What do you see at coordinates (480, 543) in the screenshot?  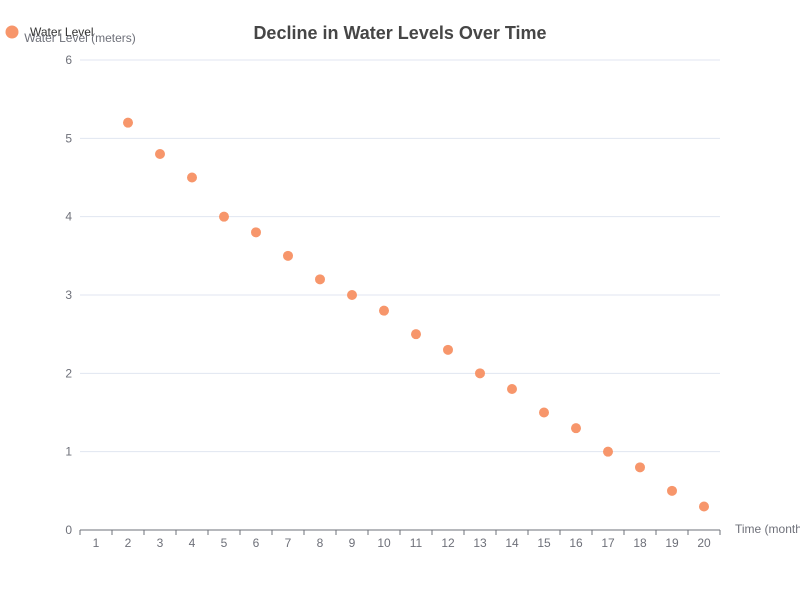 I see `x-tick-label: 13` at bounding box center [480, 543].